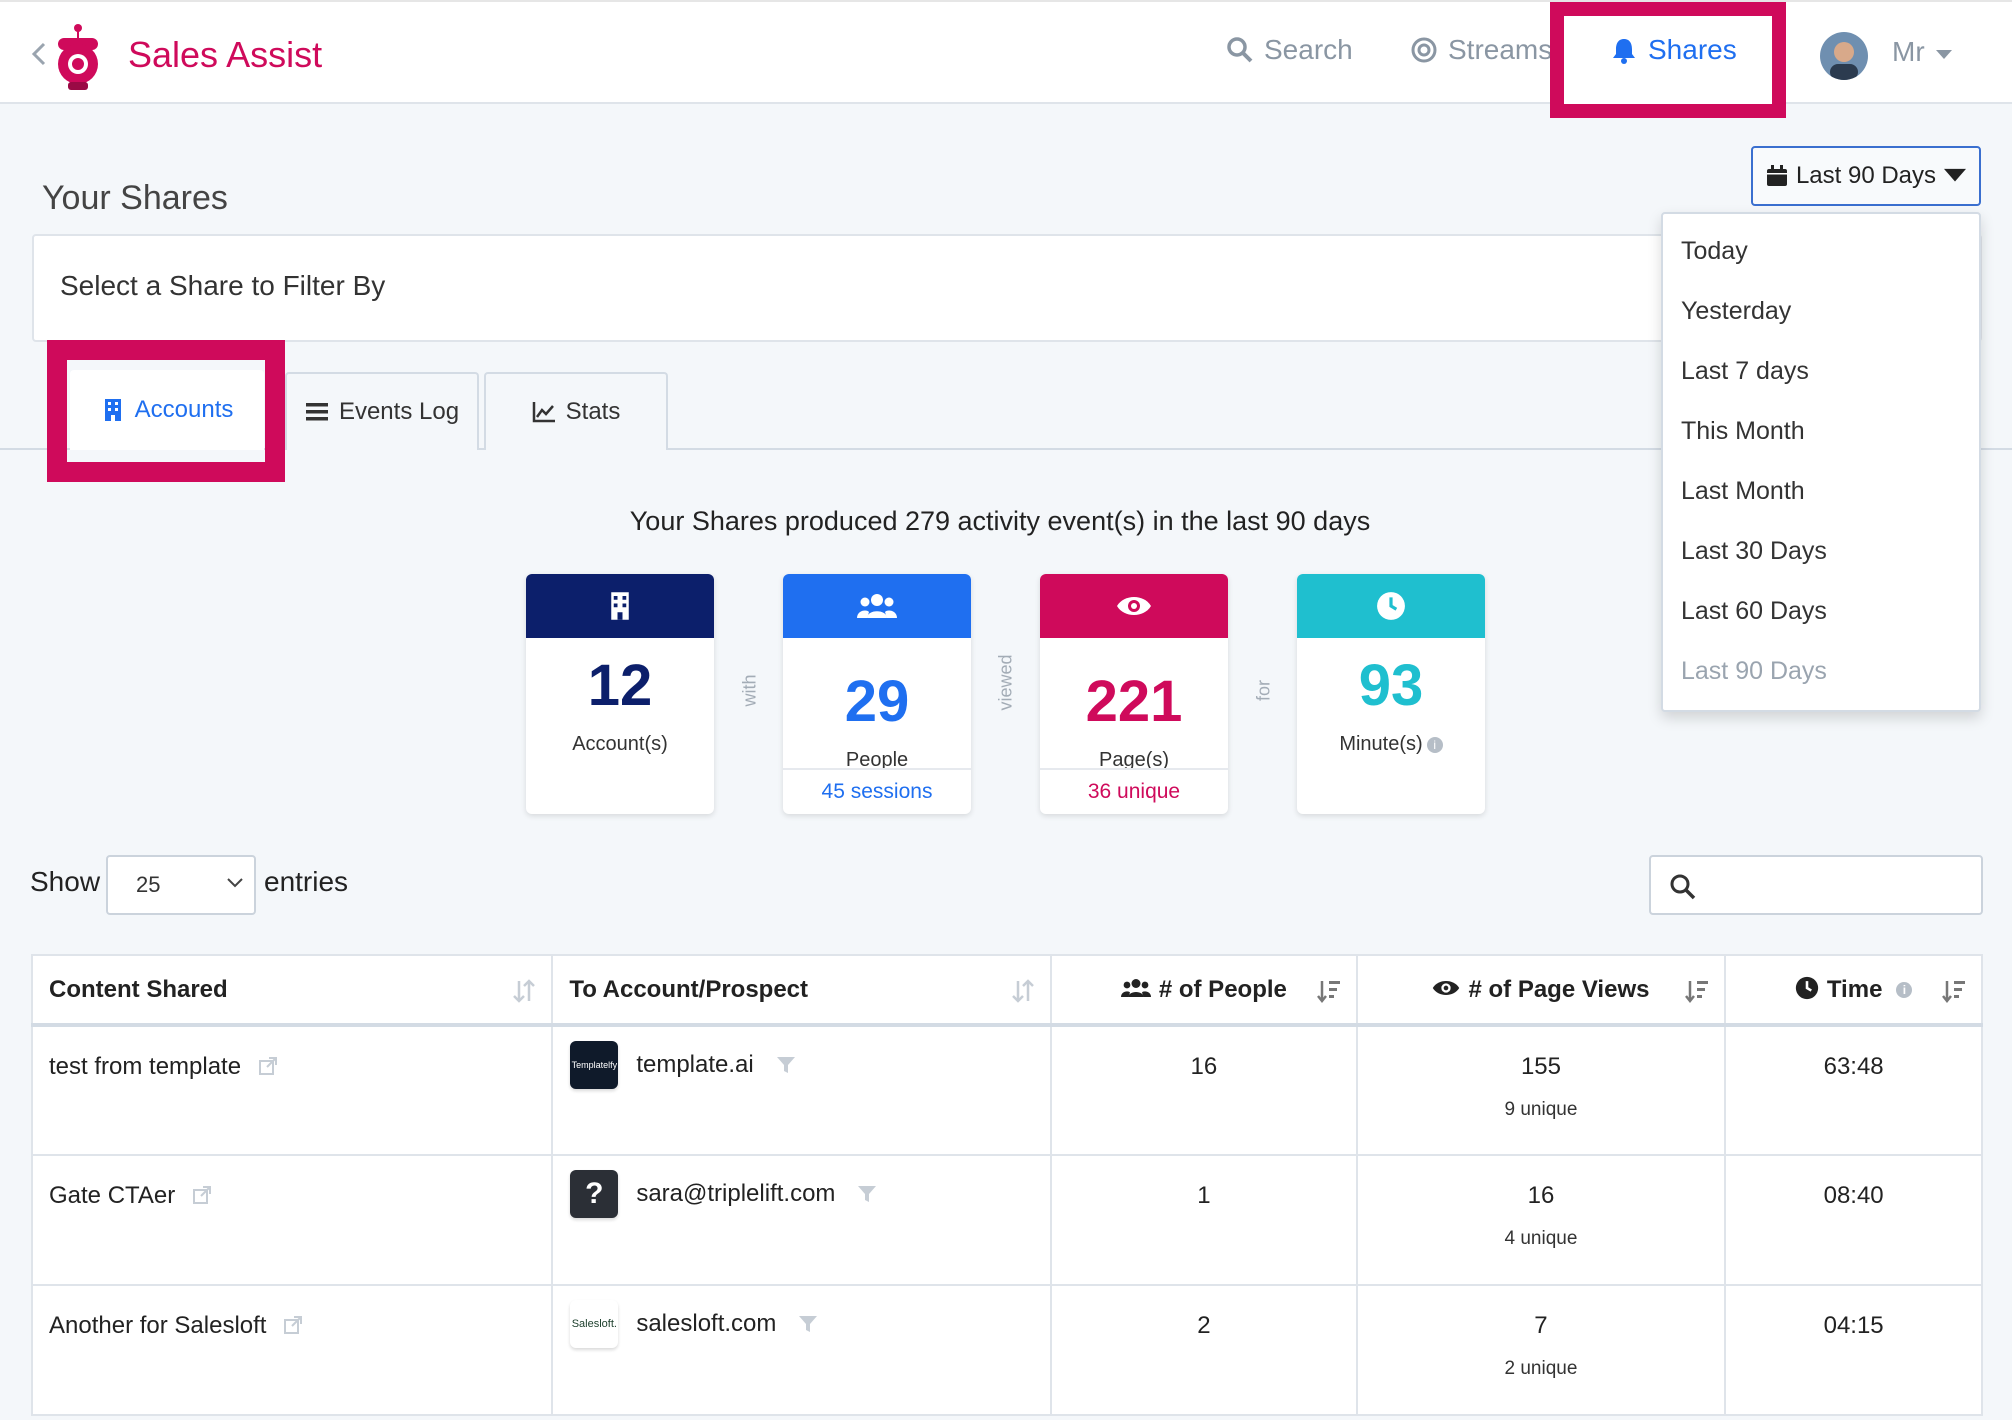 This screenshot has width=2012, height=1420. I want to click on shares-highlight-box, so click(1668, 60).